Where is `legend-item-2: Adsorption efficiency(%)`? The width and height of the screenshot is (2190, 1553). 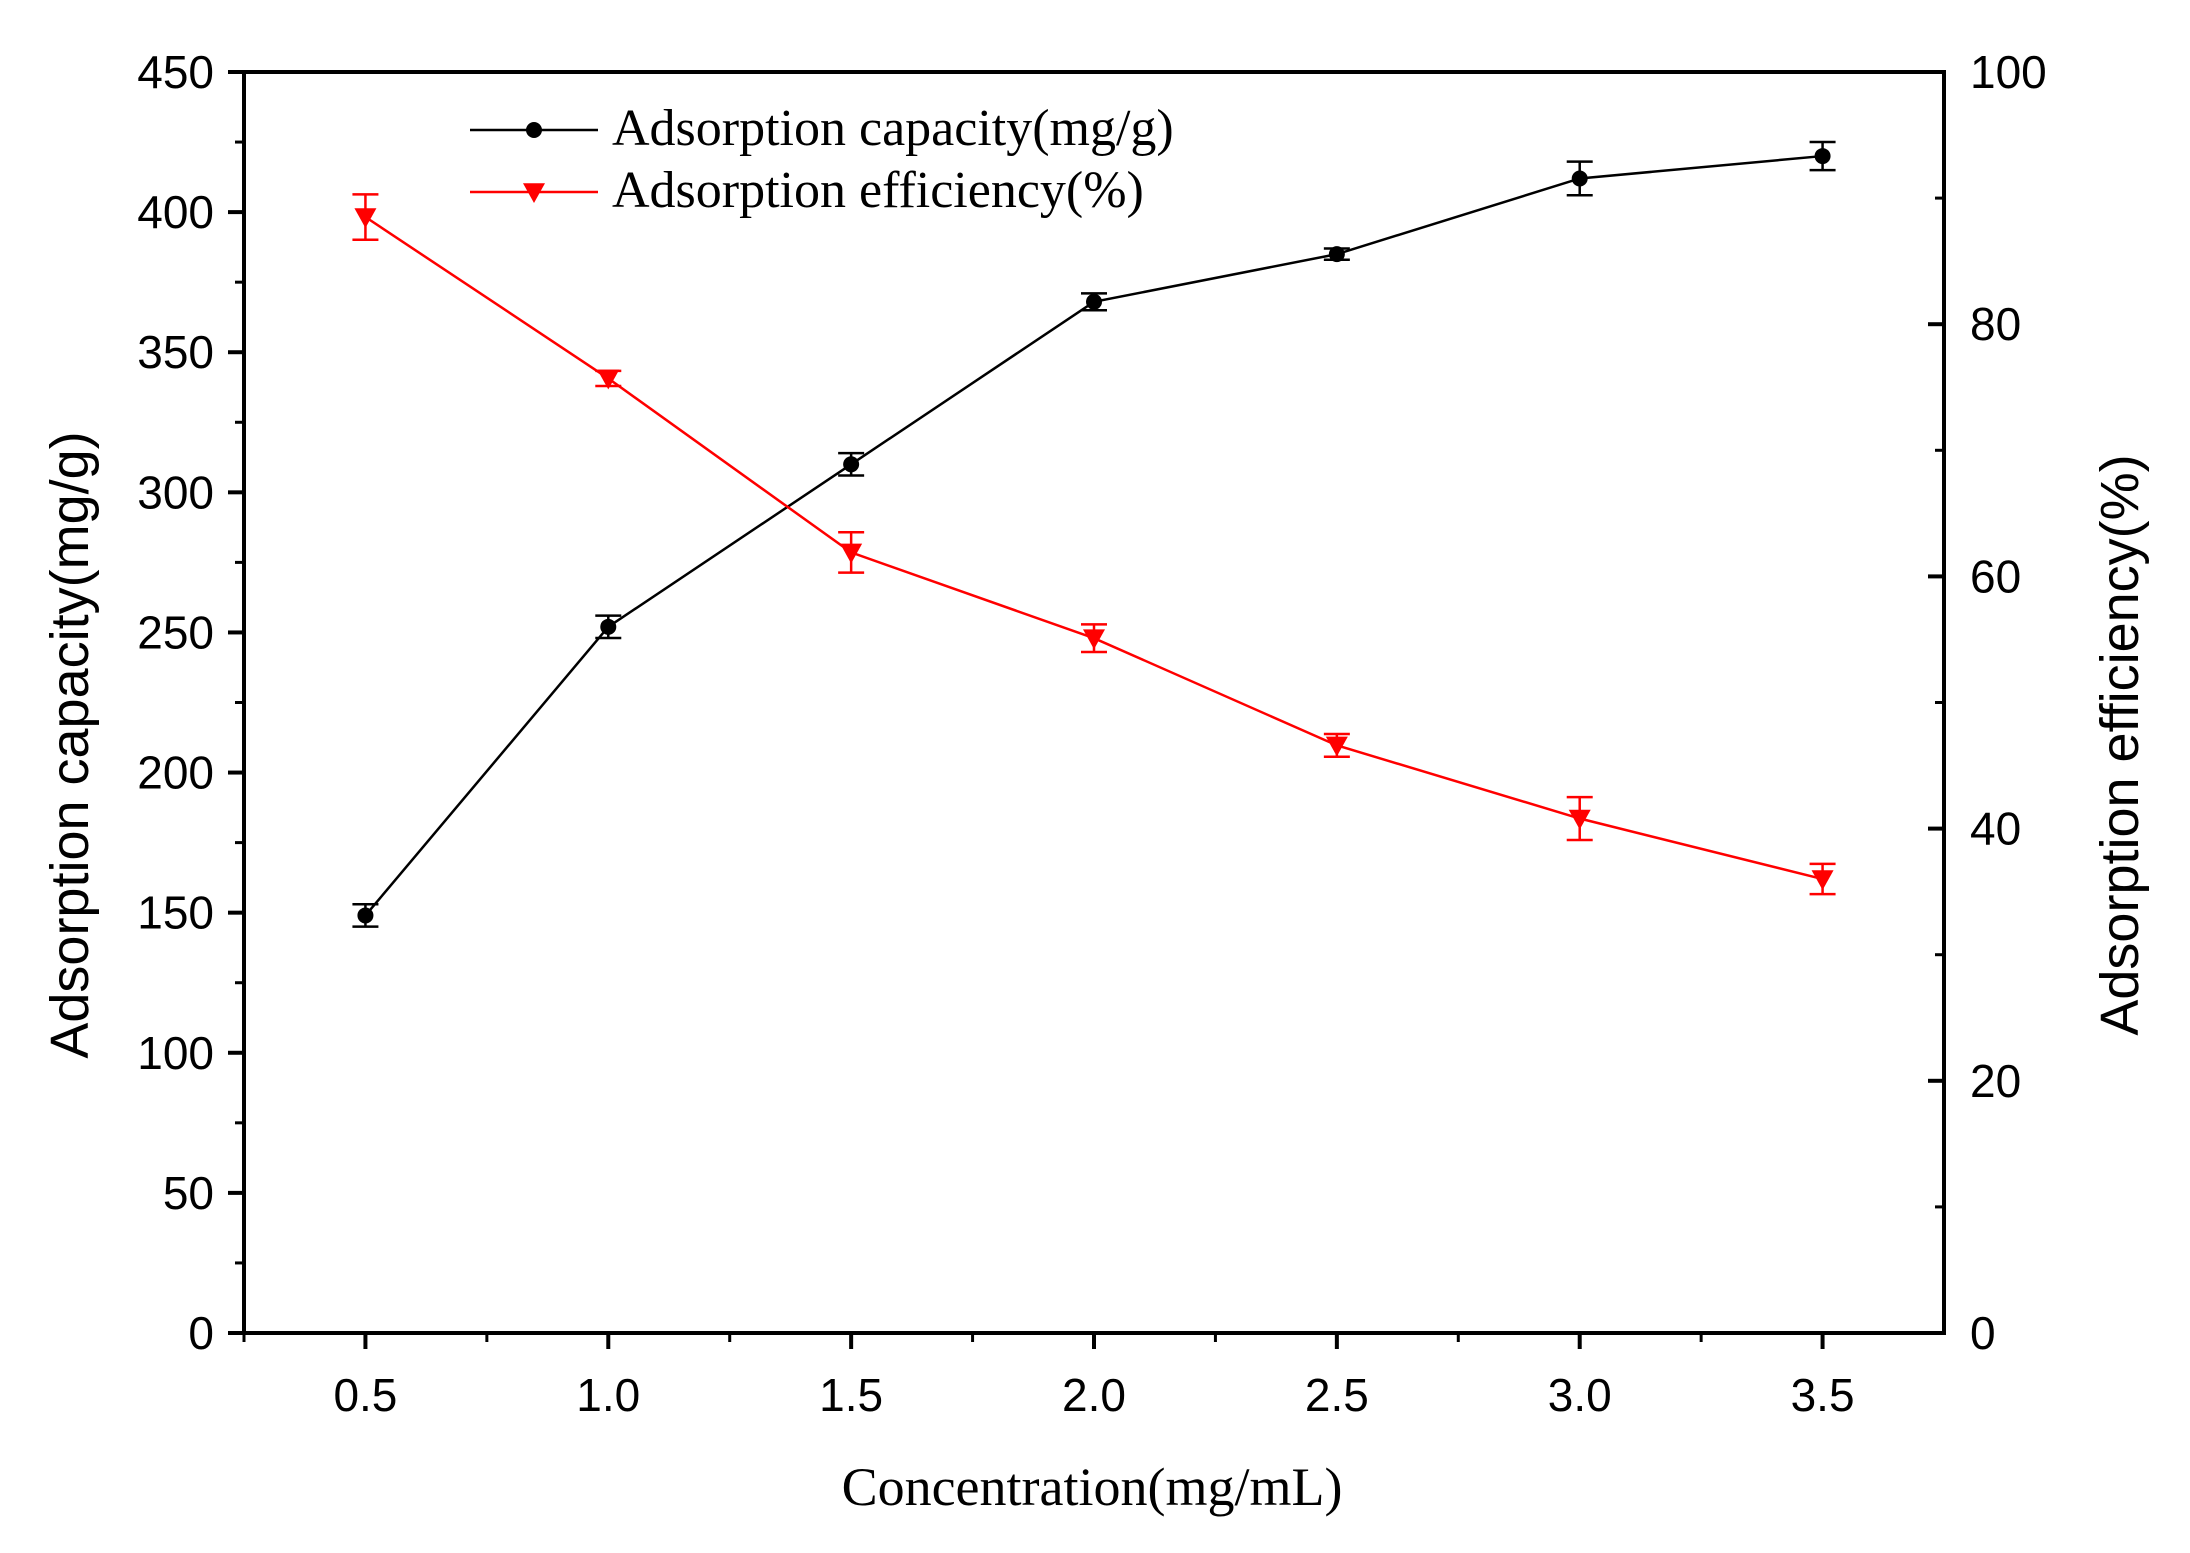
legend-item-2: Adsorption efficiency(%) is located at coordinates (807, 190).